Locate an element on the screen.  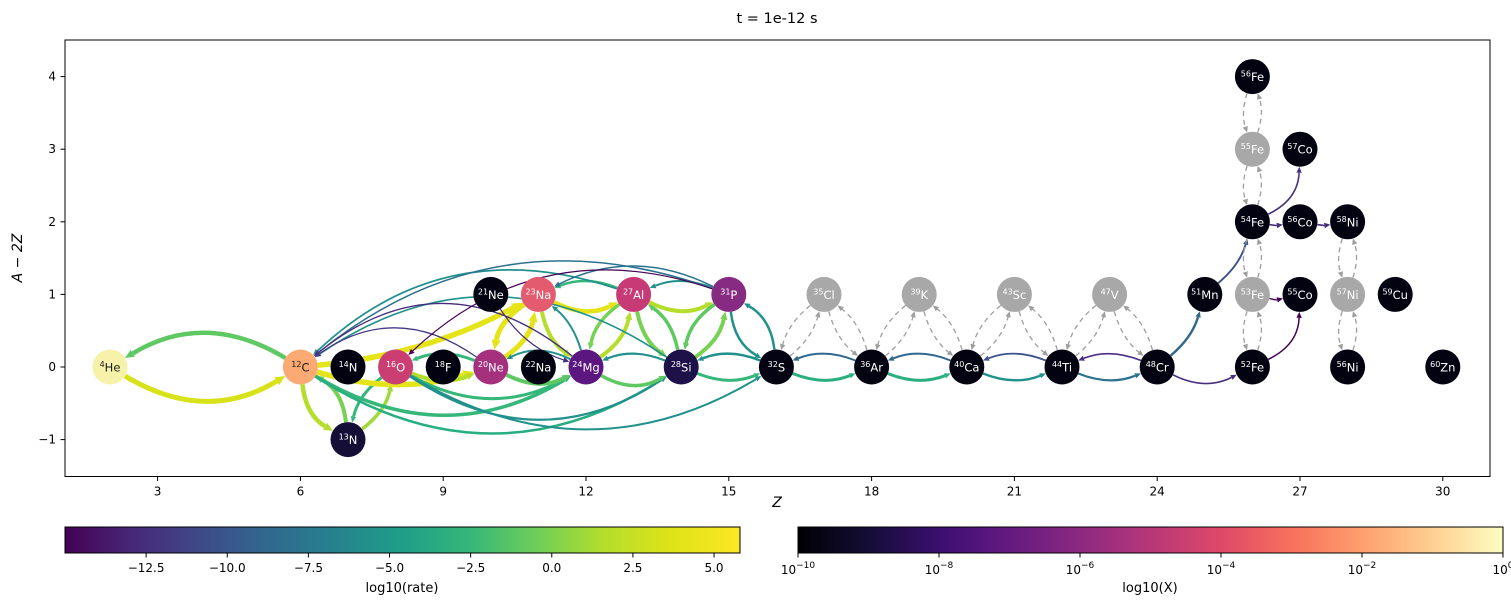
colorbar-x-tick-label: 10⁻⁶ is located at coordinates (1080, 569).